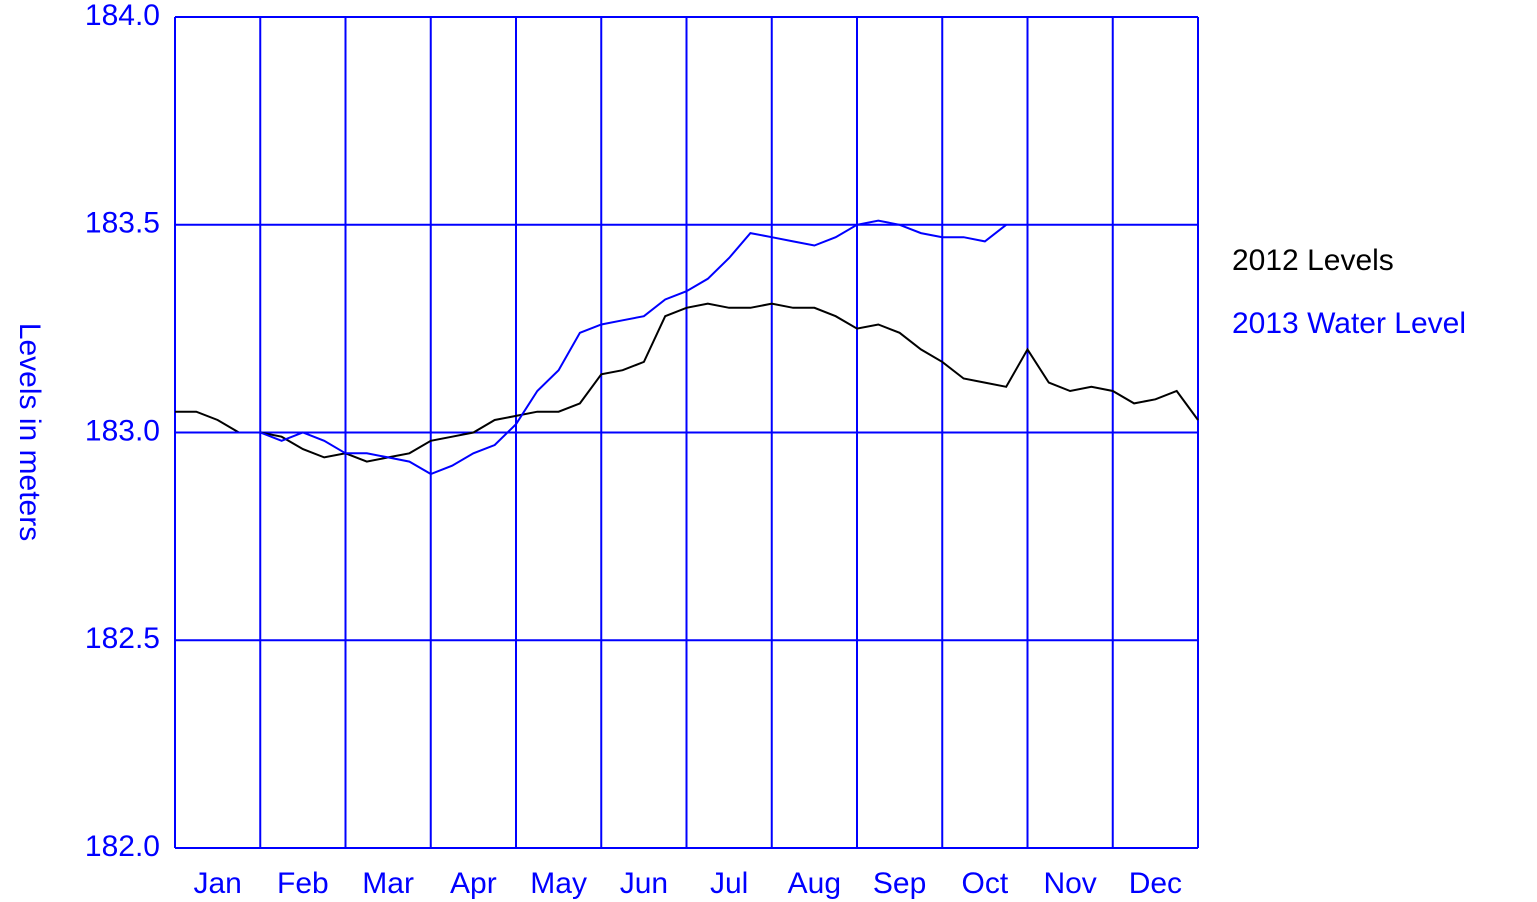 This screenshot has height=902, width=1537. Describe the element at coordinates (122, 430) in the screenshot. I see `y-tick-label: 183.0` at that location.